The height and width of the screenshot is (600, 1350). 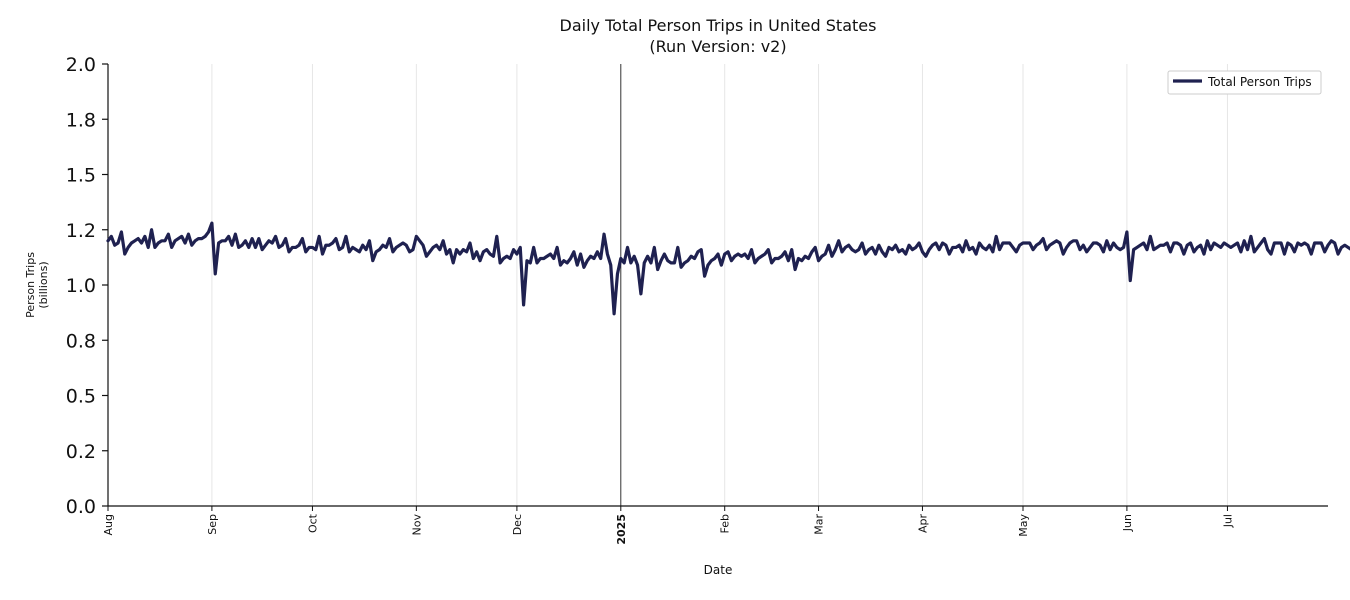 What do you see at coordinates (922, 524) in the screenshot?
I see `x-tick-label: Apr` at bounding box center [922, 524].